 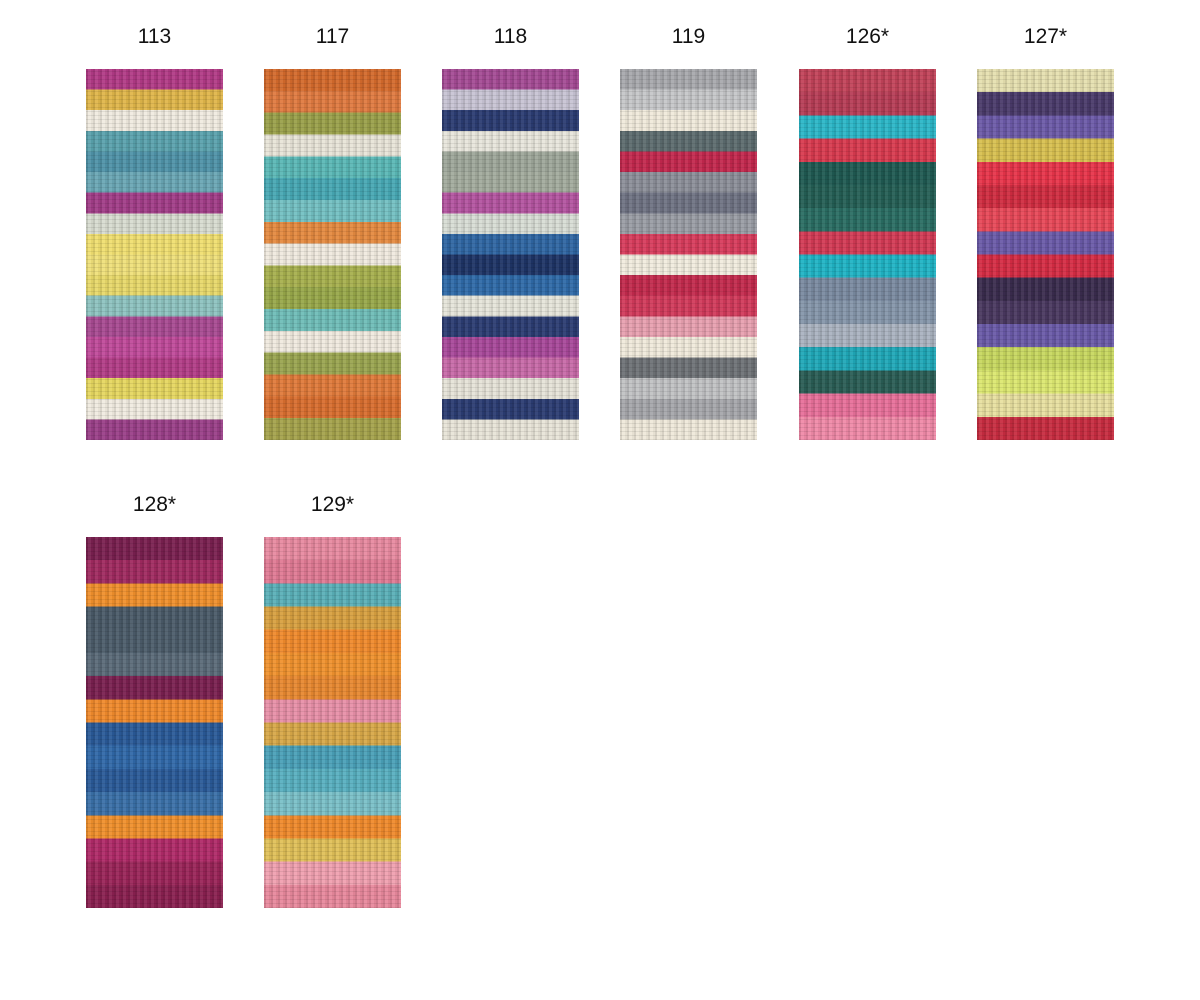 I want to click on swatch-label: 126*, so click(x=867, y=36).